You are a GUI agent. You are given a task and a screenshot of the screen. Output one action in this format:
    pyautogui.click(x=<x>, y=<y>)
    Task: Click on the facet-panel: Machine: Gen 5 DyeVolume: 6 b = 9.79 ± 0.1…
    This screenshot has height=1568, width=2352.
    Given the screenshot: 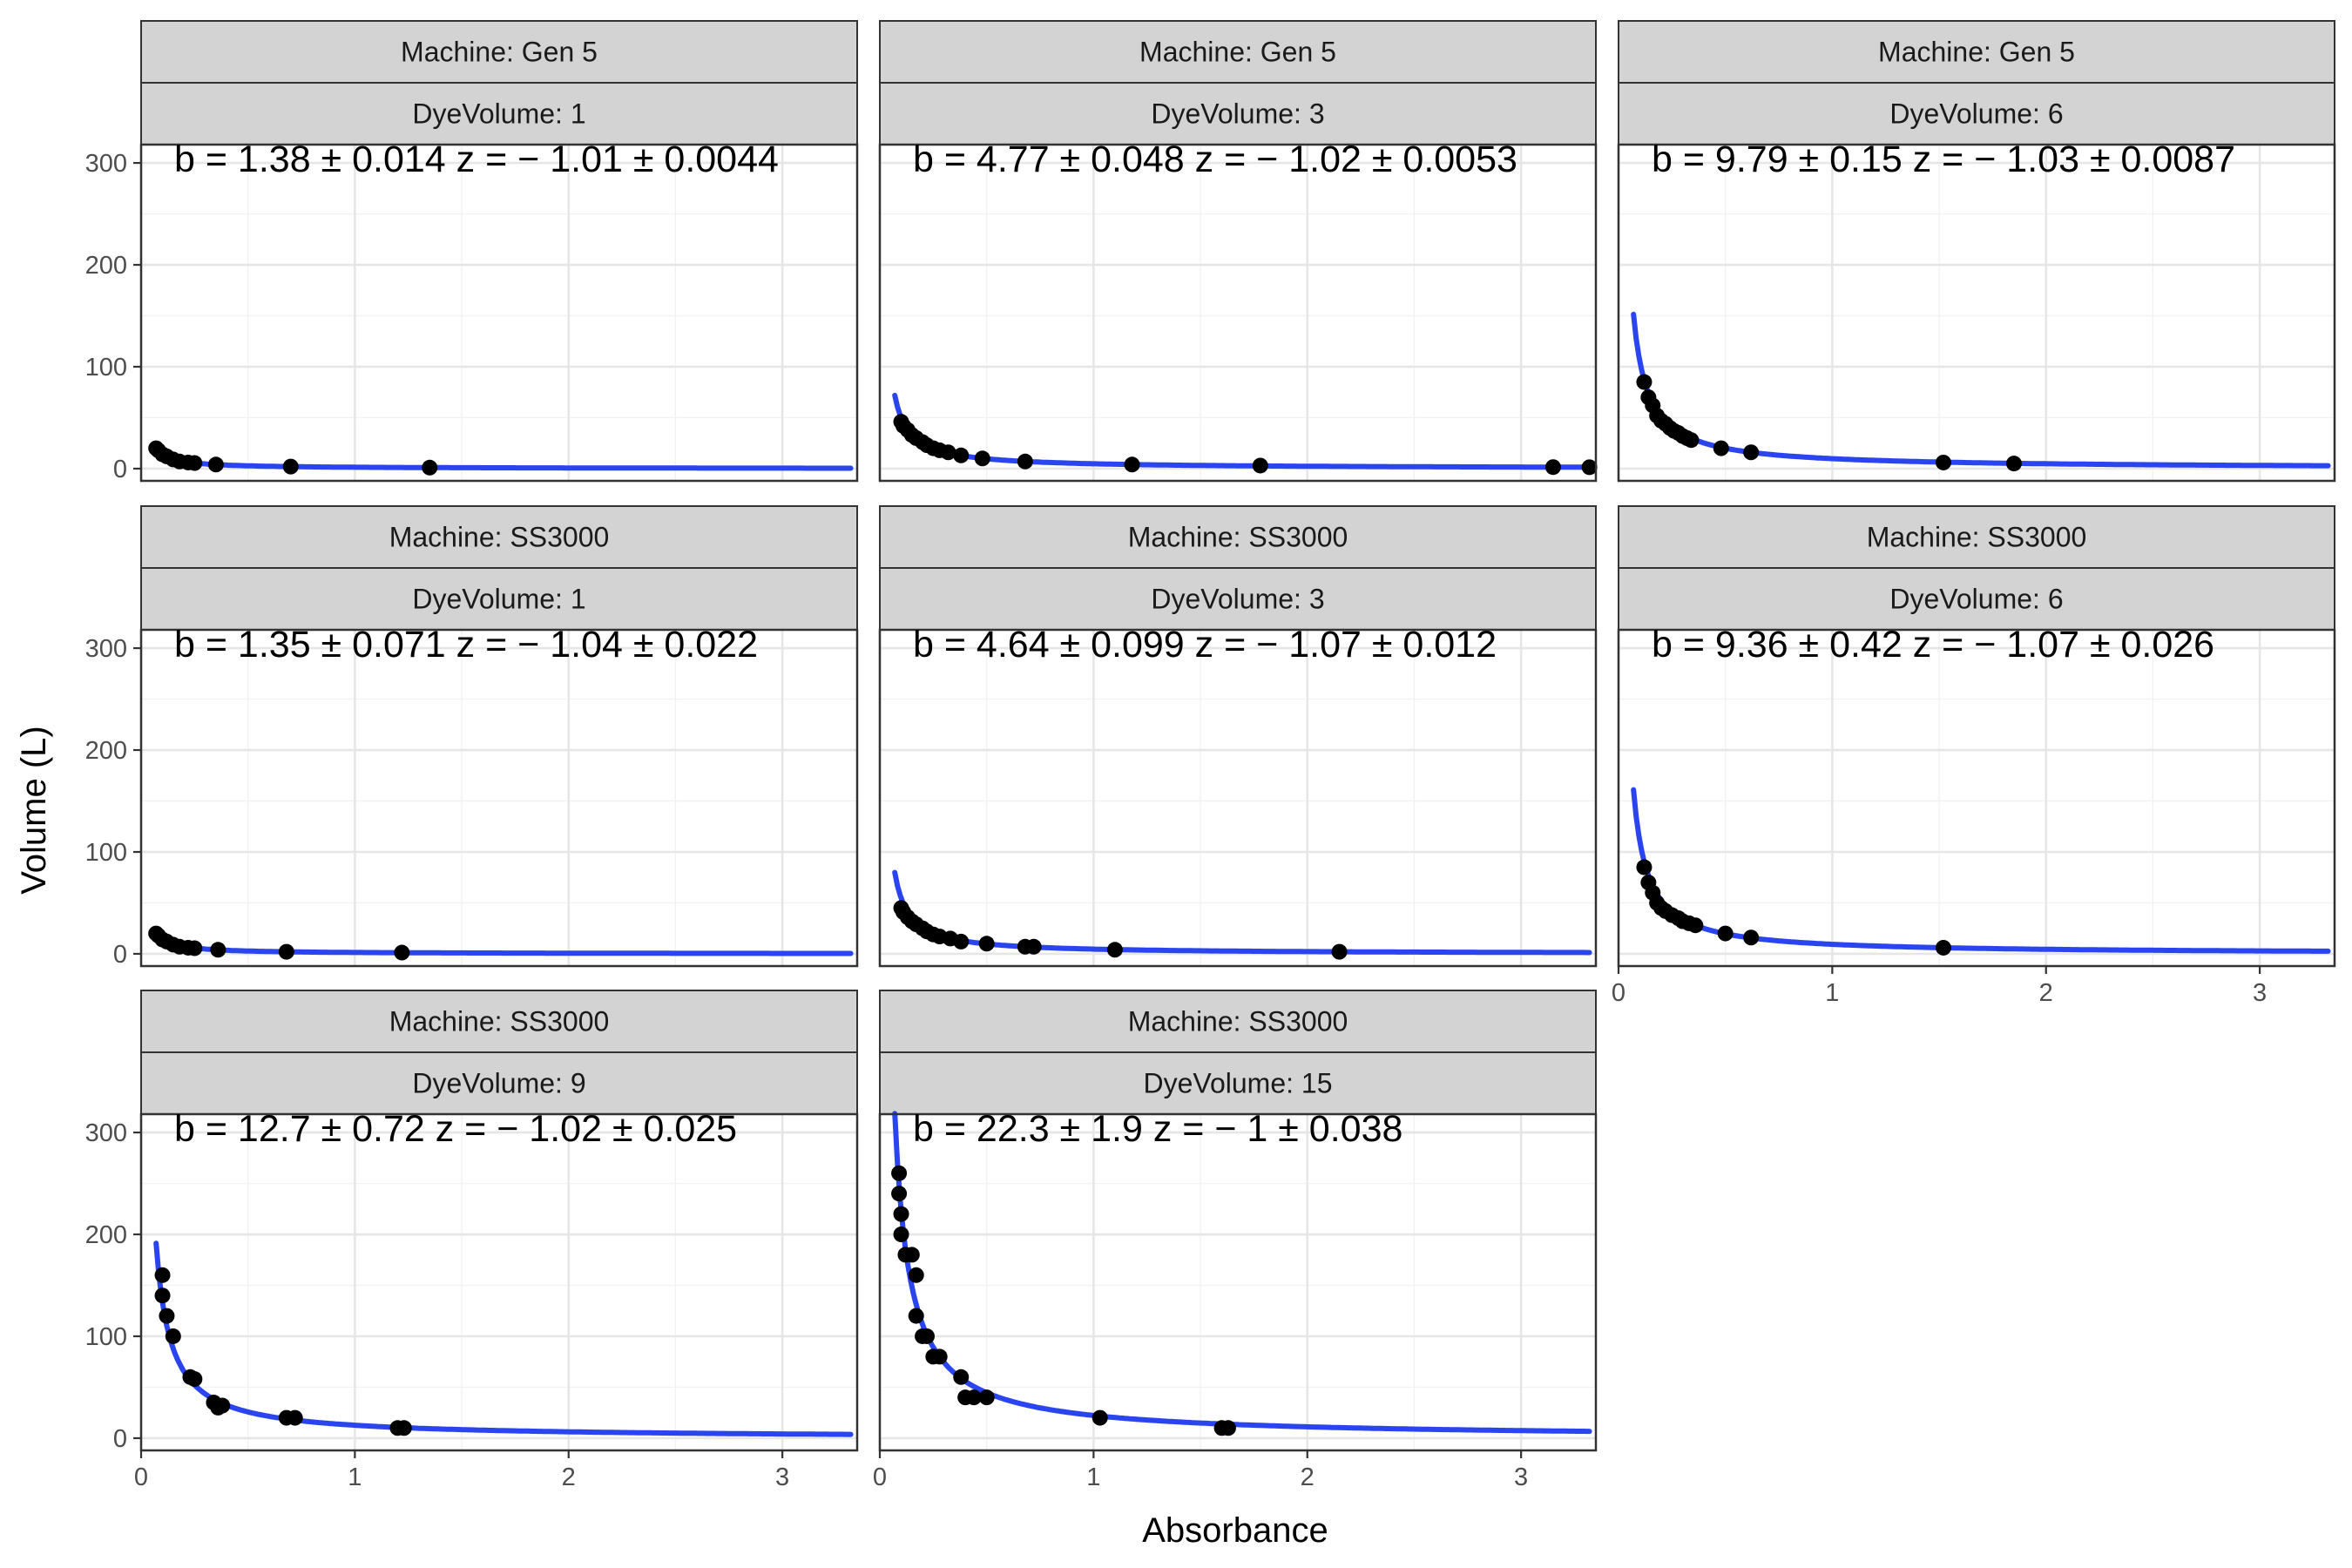 What is the action you would take?
    pyautogui.click(x=1977, y=252)
    